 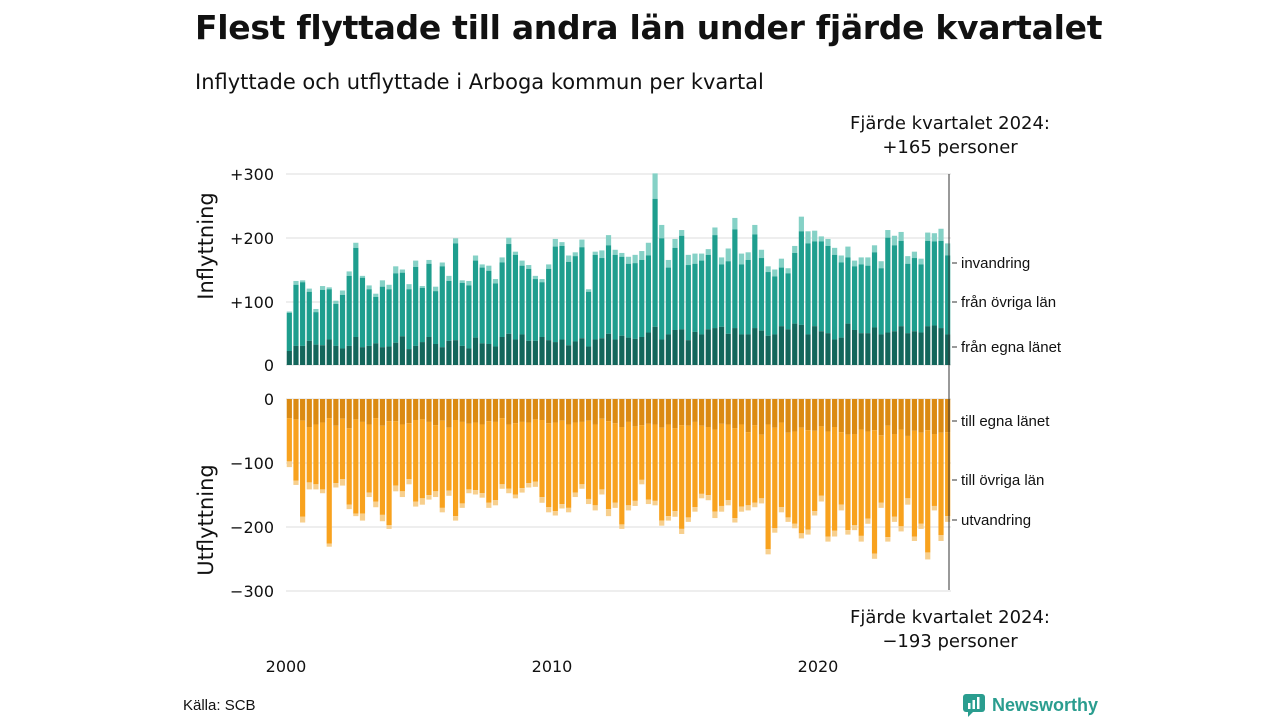 I want to click on top-annotation-line-2: +165 personer, so click(x=950, y=147).